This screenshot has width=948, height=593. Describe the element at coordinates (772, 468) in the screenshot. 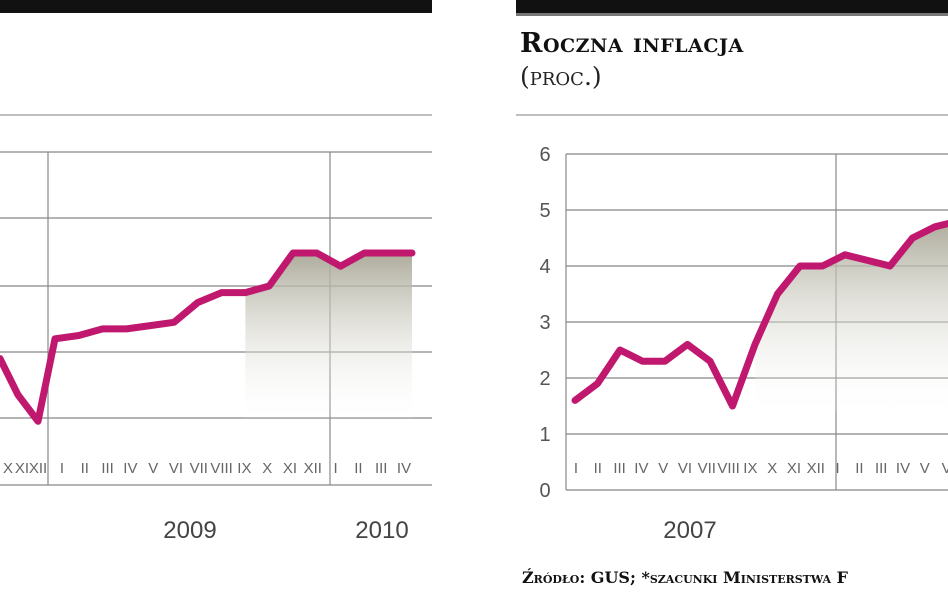

I see `right-month-label: X` at that location.